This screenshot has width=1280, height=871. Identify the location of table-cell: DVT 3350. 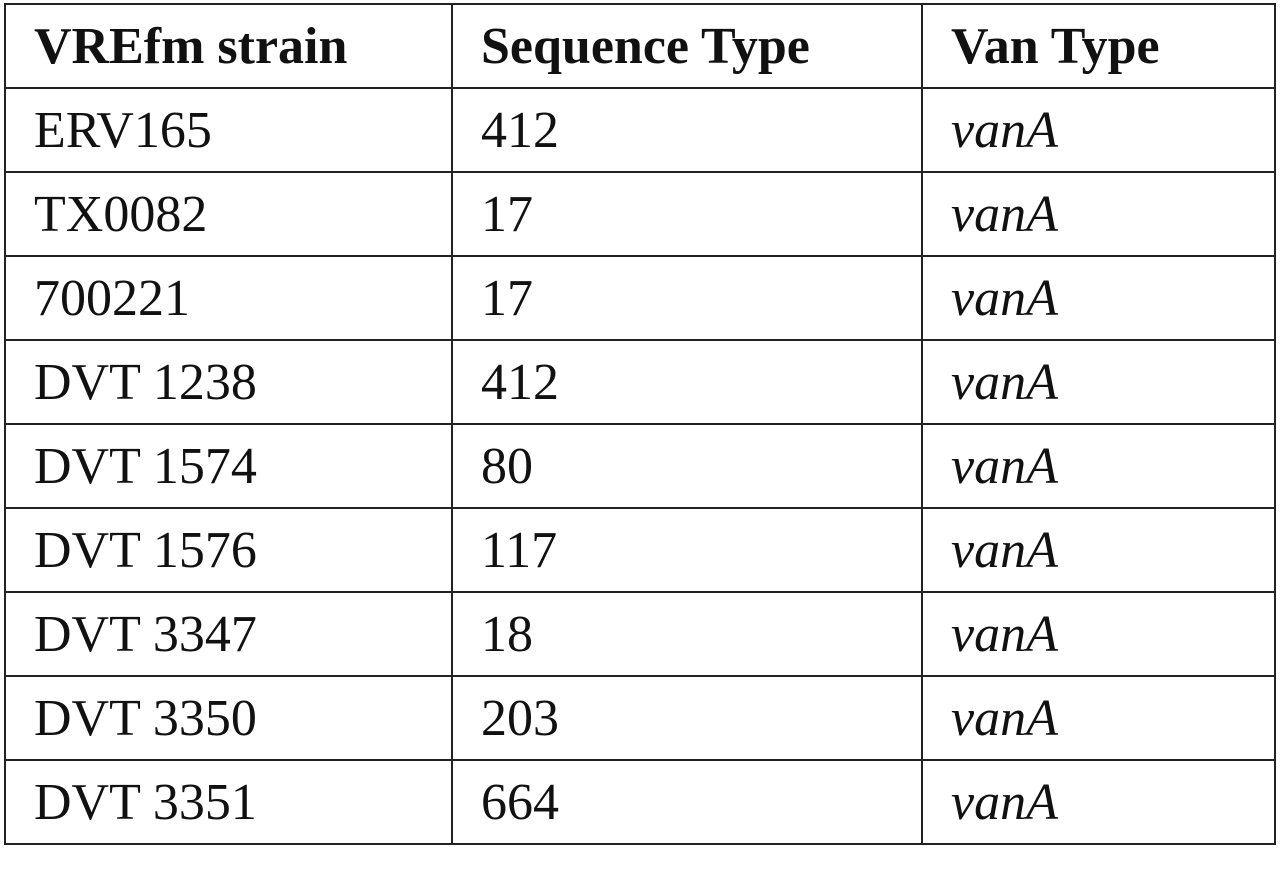
(228, 718).